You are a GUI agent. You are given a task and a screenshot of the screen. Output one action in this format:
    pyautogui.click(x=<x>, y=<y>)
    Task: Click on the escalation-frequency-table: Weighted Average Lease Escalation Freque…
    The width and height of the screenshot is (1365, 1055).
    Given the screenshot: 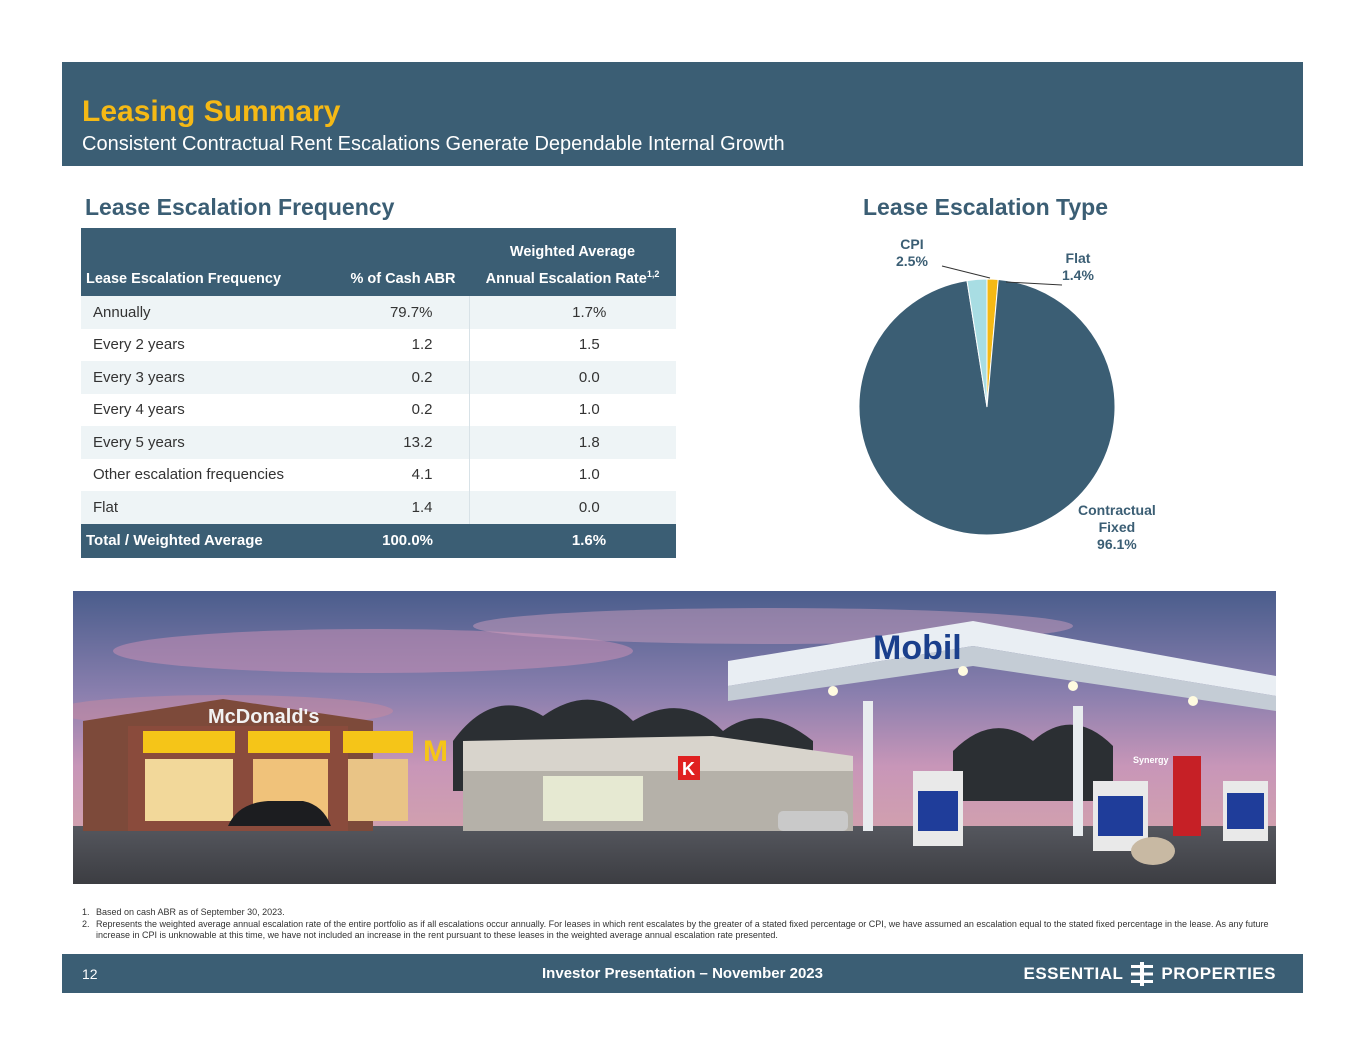 What is the action you would take?
    pyautogui.click(x=378, y=393)
    